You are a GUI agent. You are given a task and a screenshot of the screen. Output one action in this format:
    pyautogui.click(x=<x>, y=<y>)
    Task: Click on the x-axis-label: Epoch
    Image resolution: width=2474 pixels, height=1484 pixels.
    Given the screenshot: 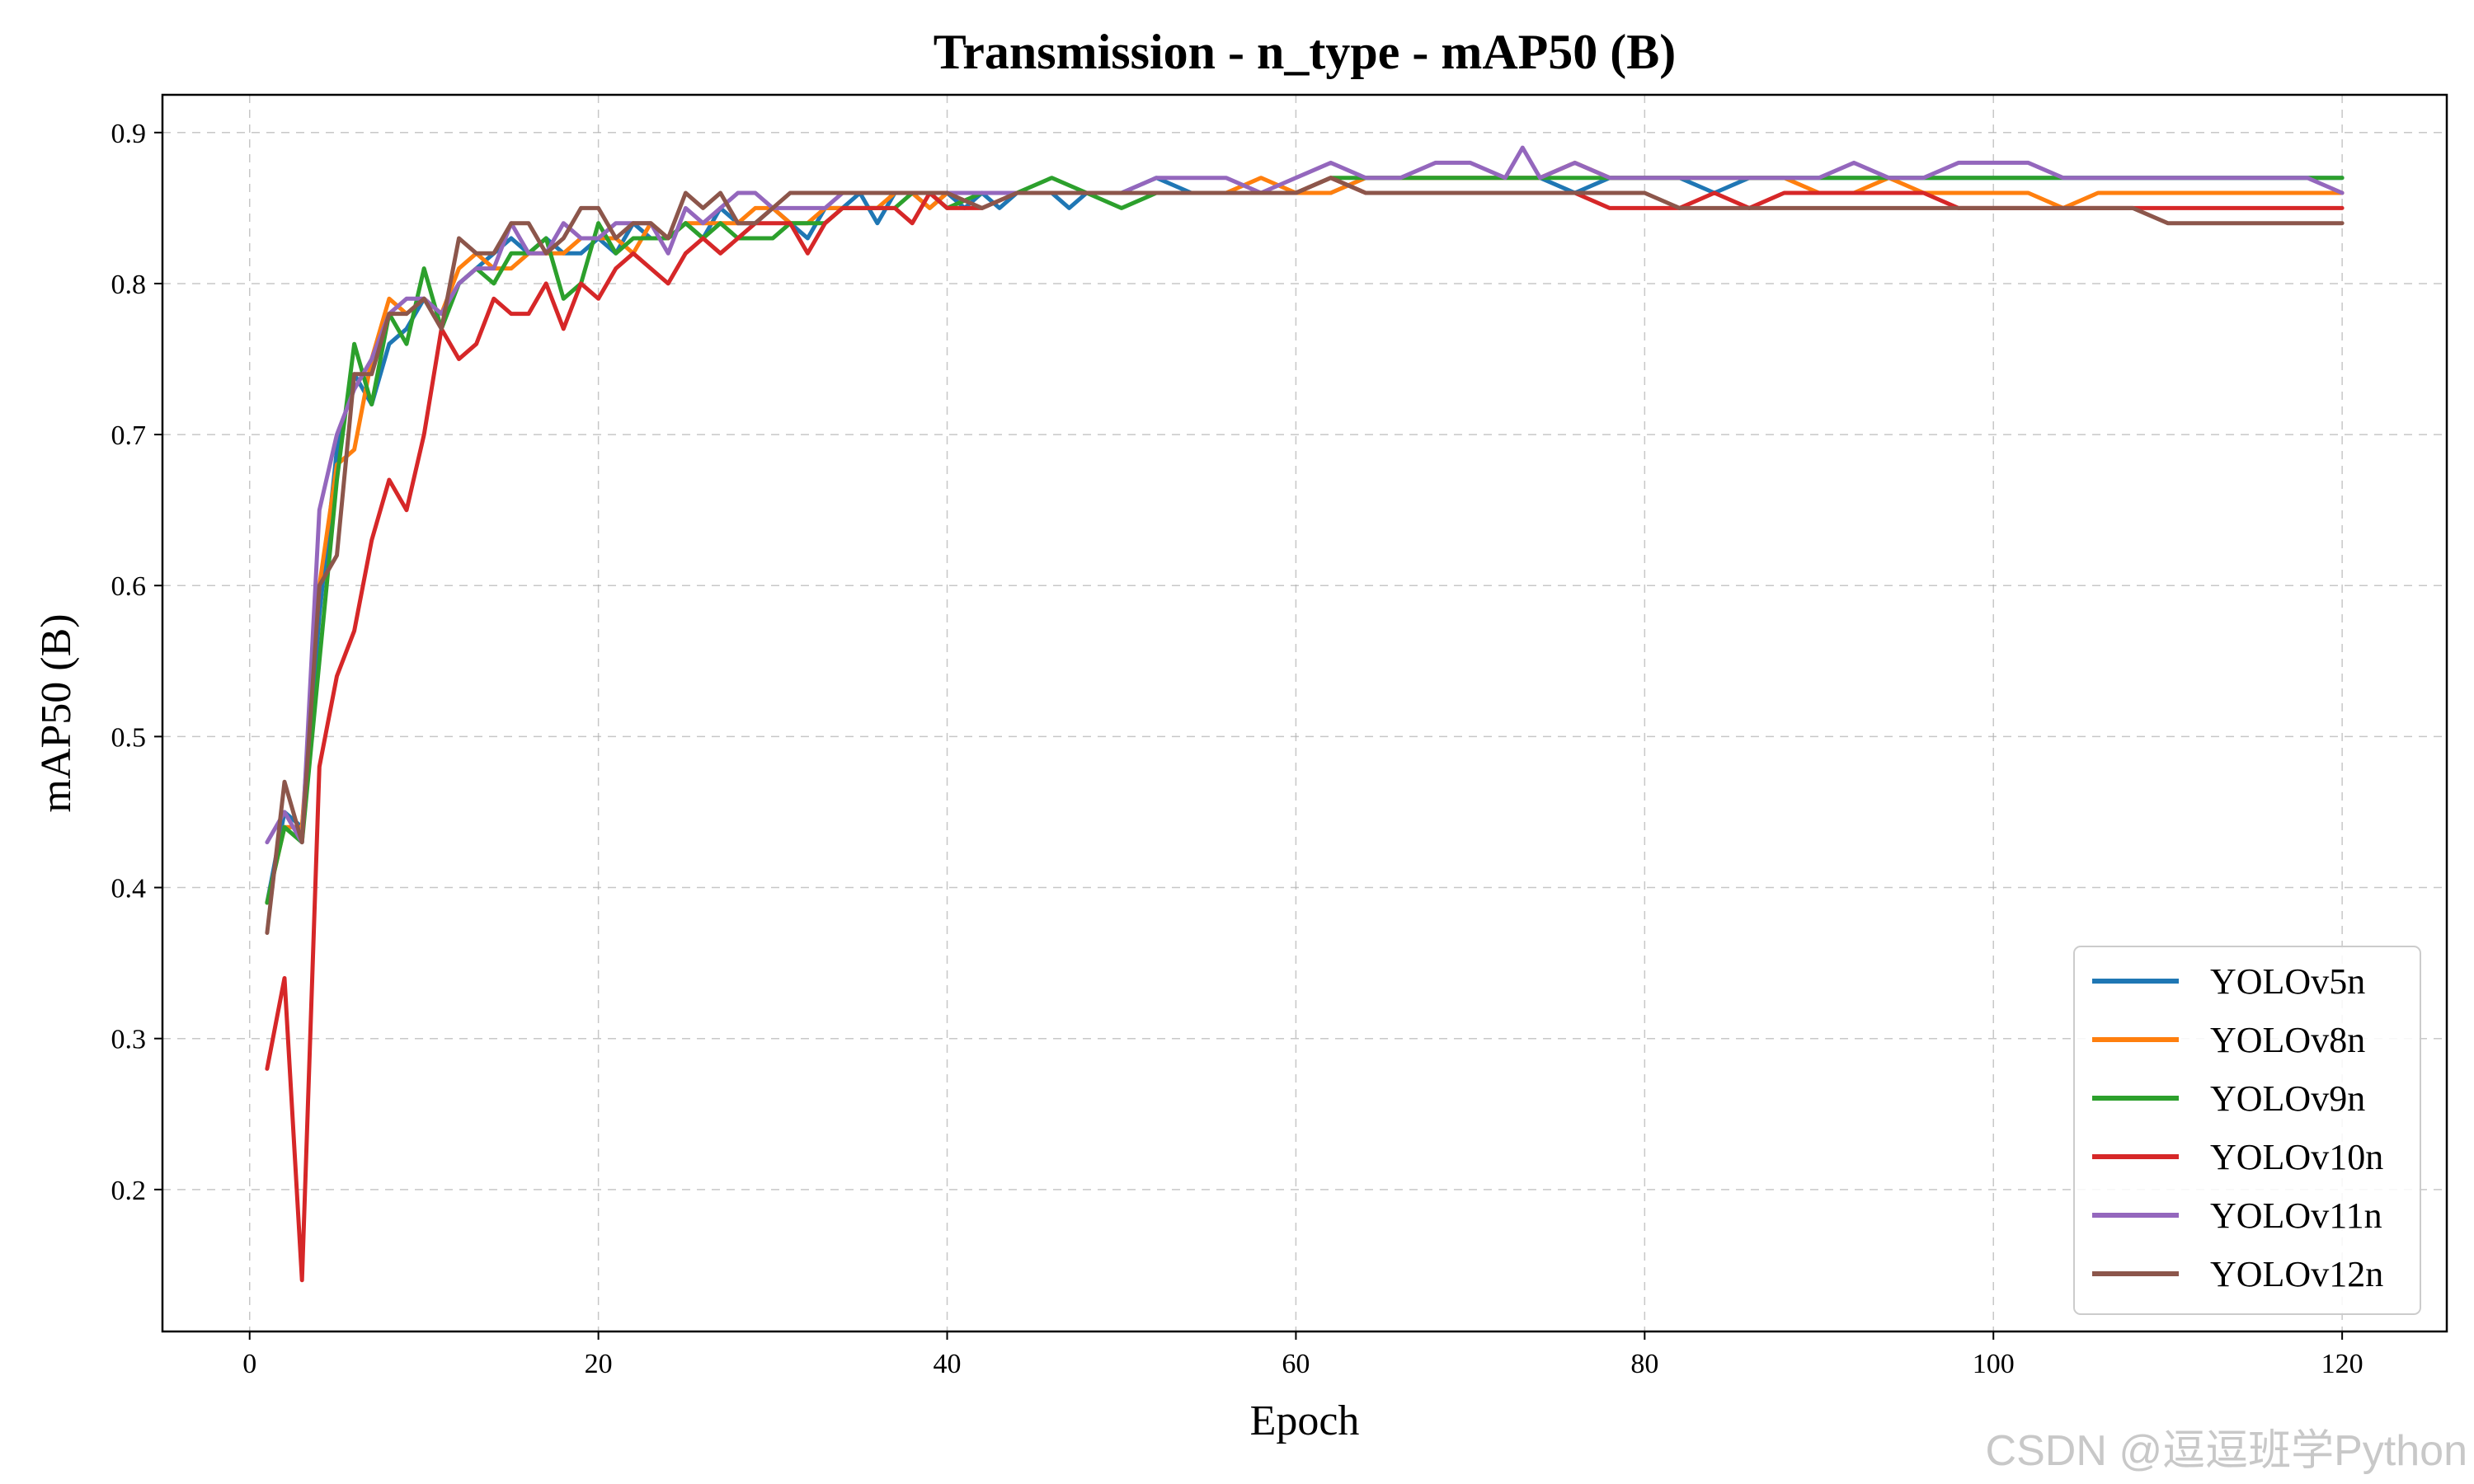 What is the action you would take?
    pyautogui.click(x=1305, y=1420)
    